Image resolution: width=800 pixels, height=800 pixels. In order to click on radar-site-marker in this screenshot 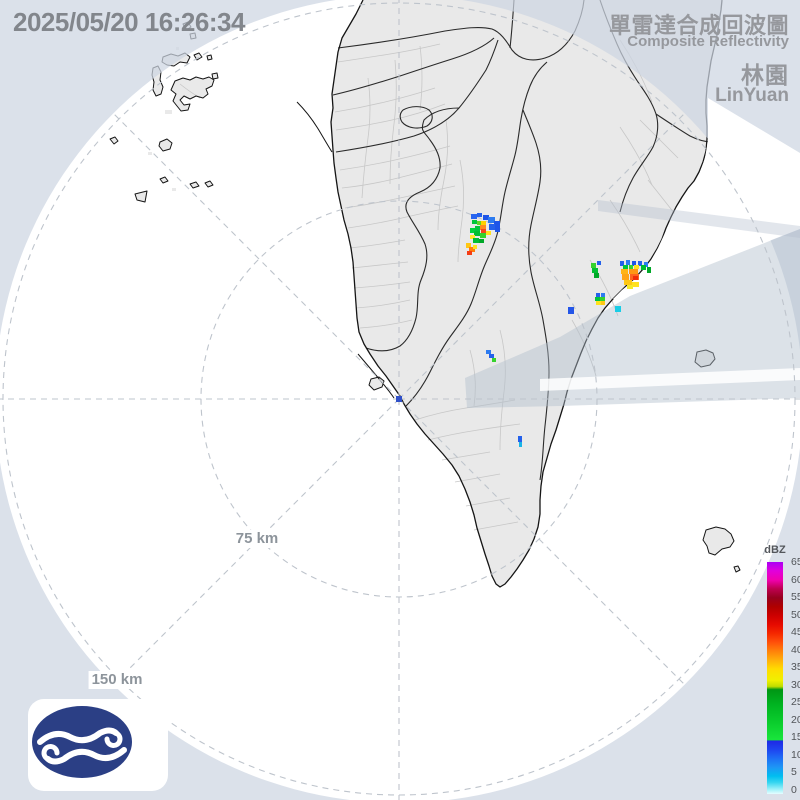, I will do `click(399, 399)`.